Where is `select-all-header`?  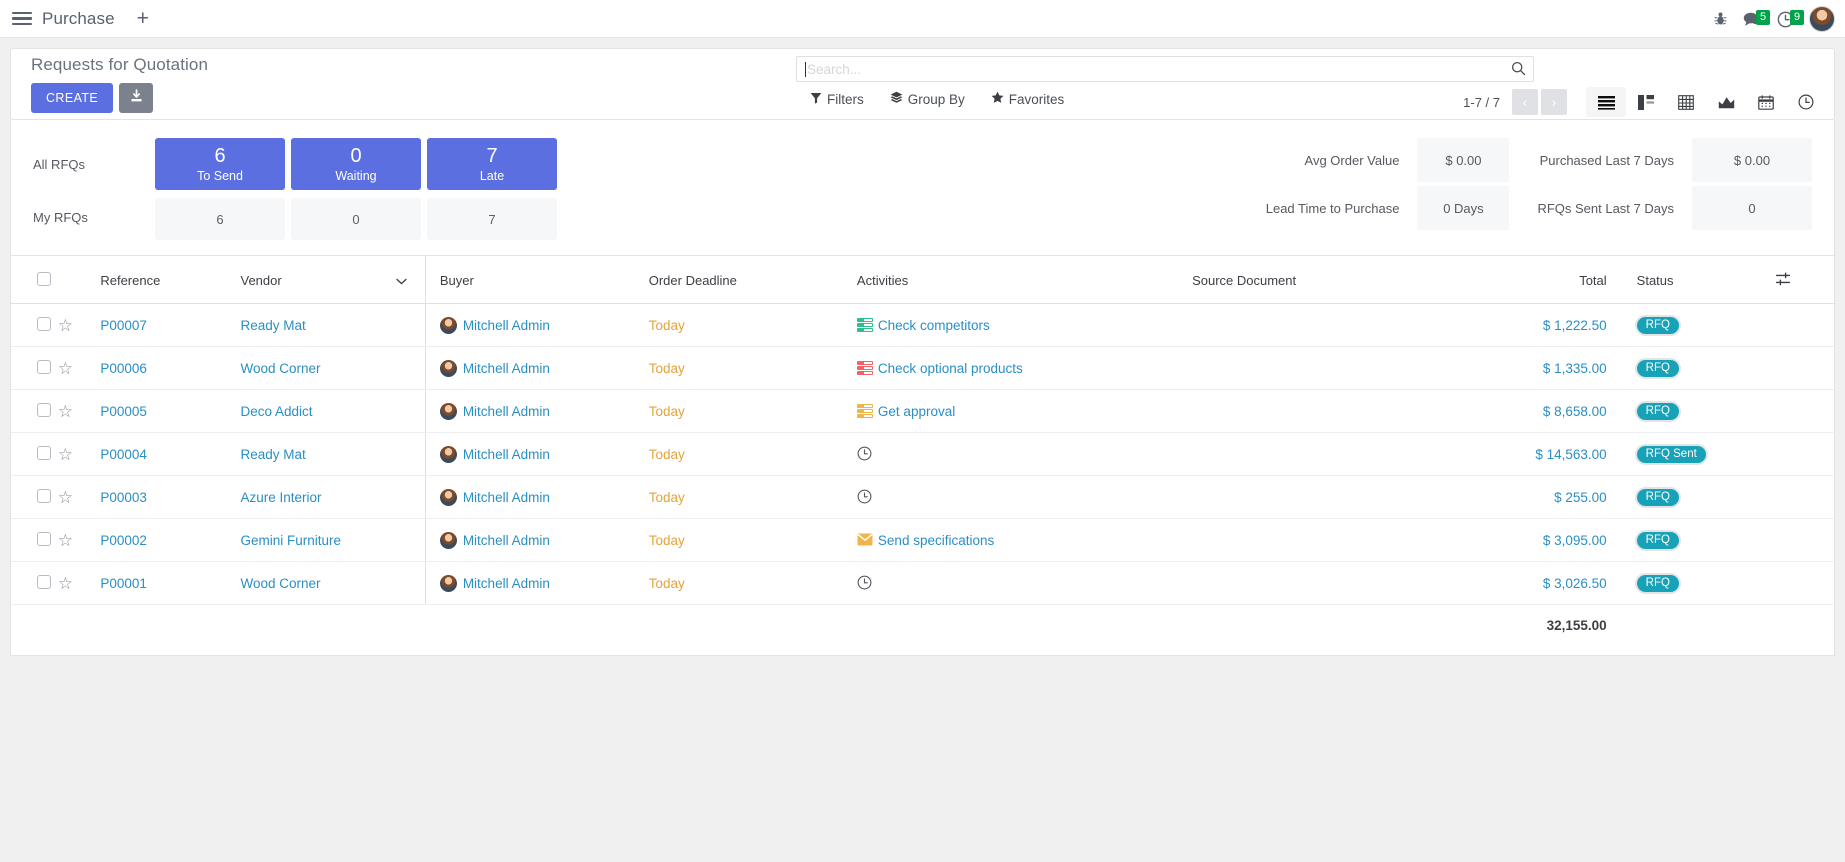 select-all-header is located at coordinates (34, 280).